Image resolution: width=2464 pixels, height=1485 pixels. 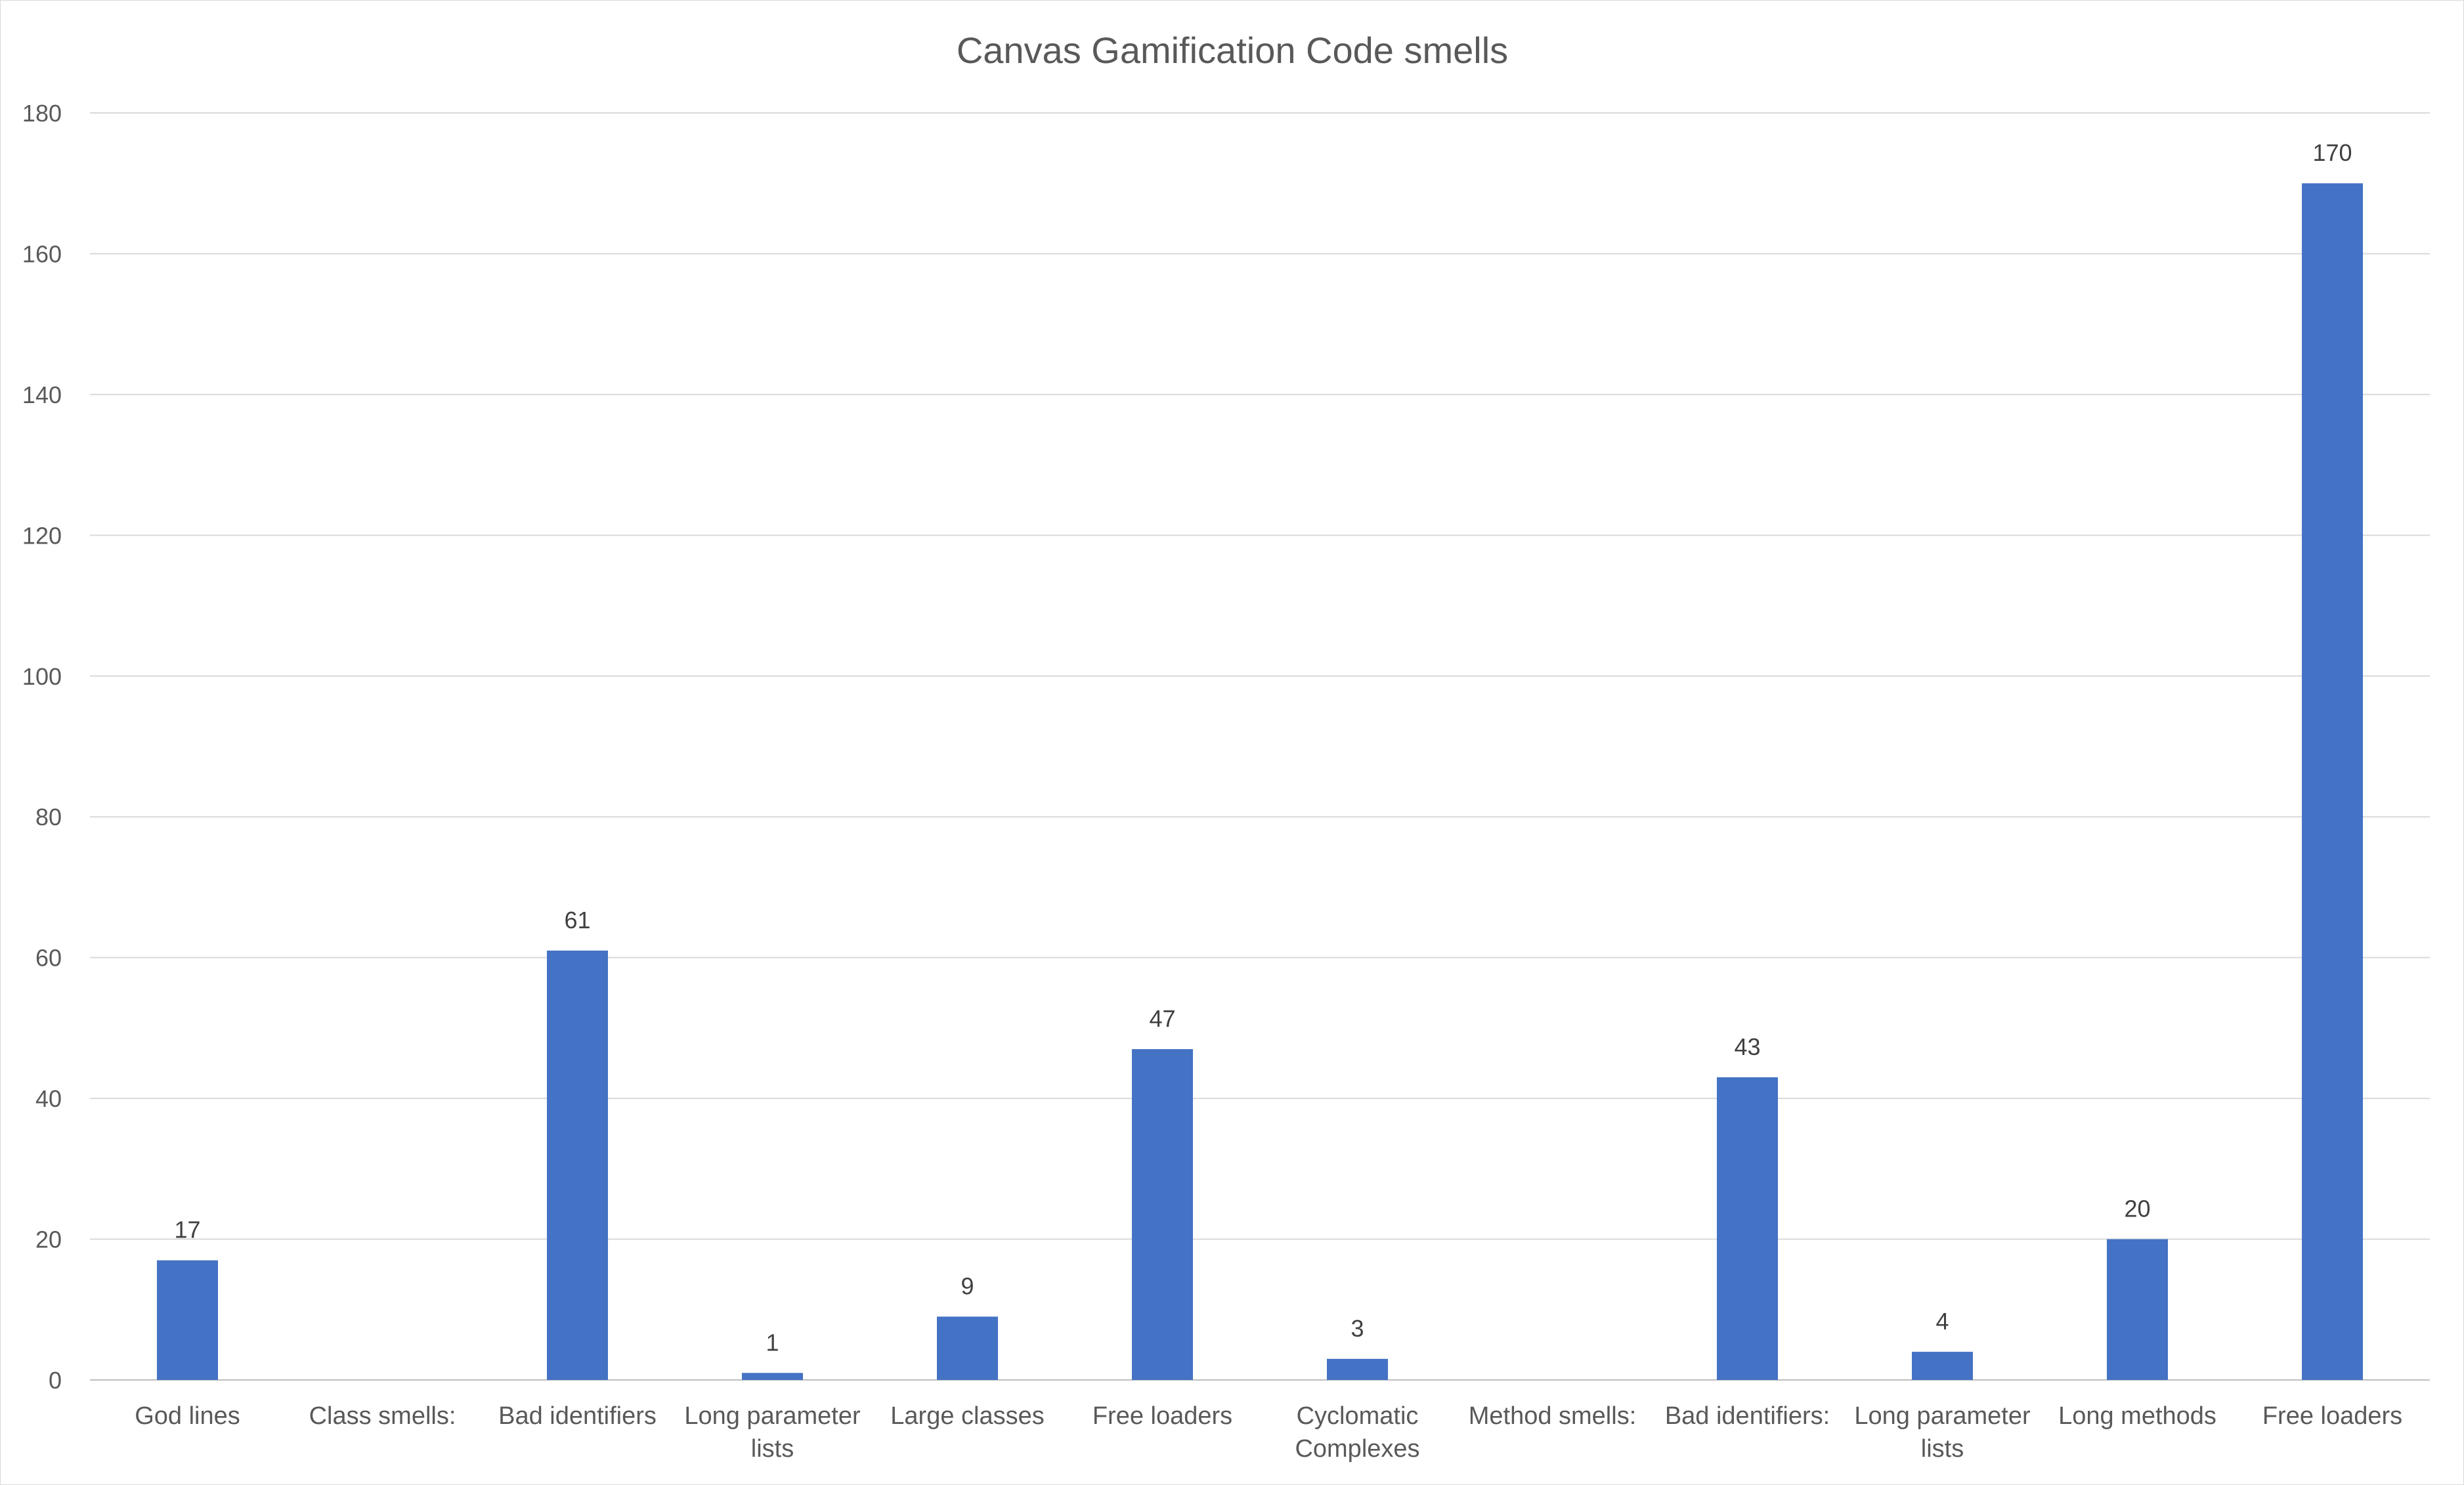 What do you see at coordinates (2137, 1208) in the screenshot?
I see `data-label: 20` at bounding box center [2137, 1208].